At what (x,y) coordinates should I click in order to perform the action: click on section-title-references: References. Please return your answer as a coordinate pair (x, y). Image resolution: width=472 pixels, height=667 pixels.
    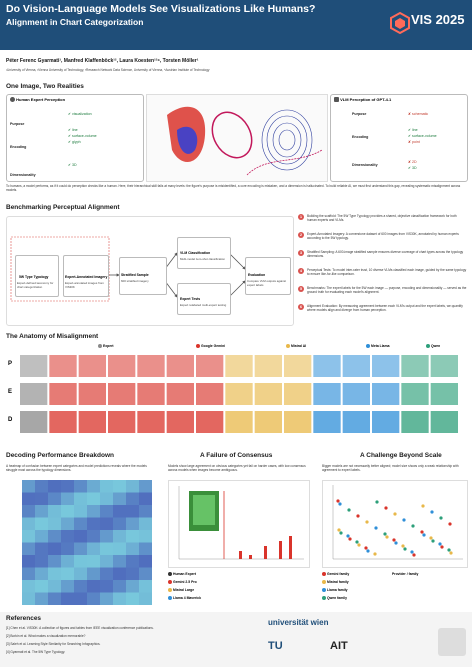
    Looking at the image, I should click on (24, 618).